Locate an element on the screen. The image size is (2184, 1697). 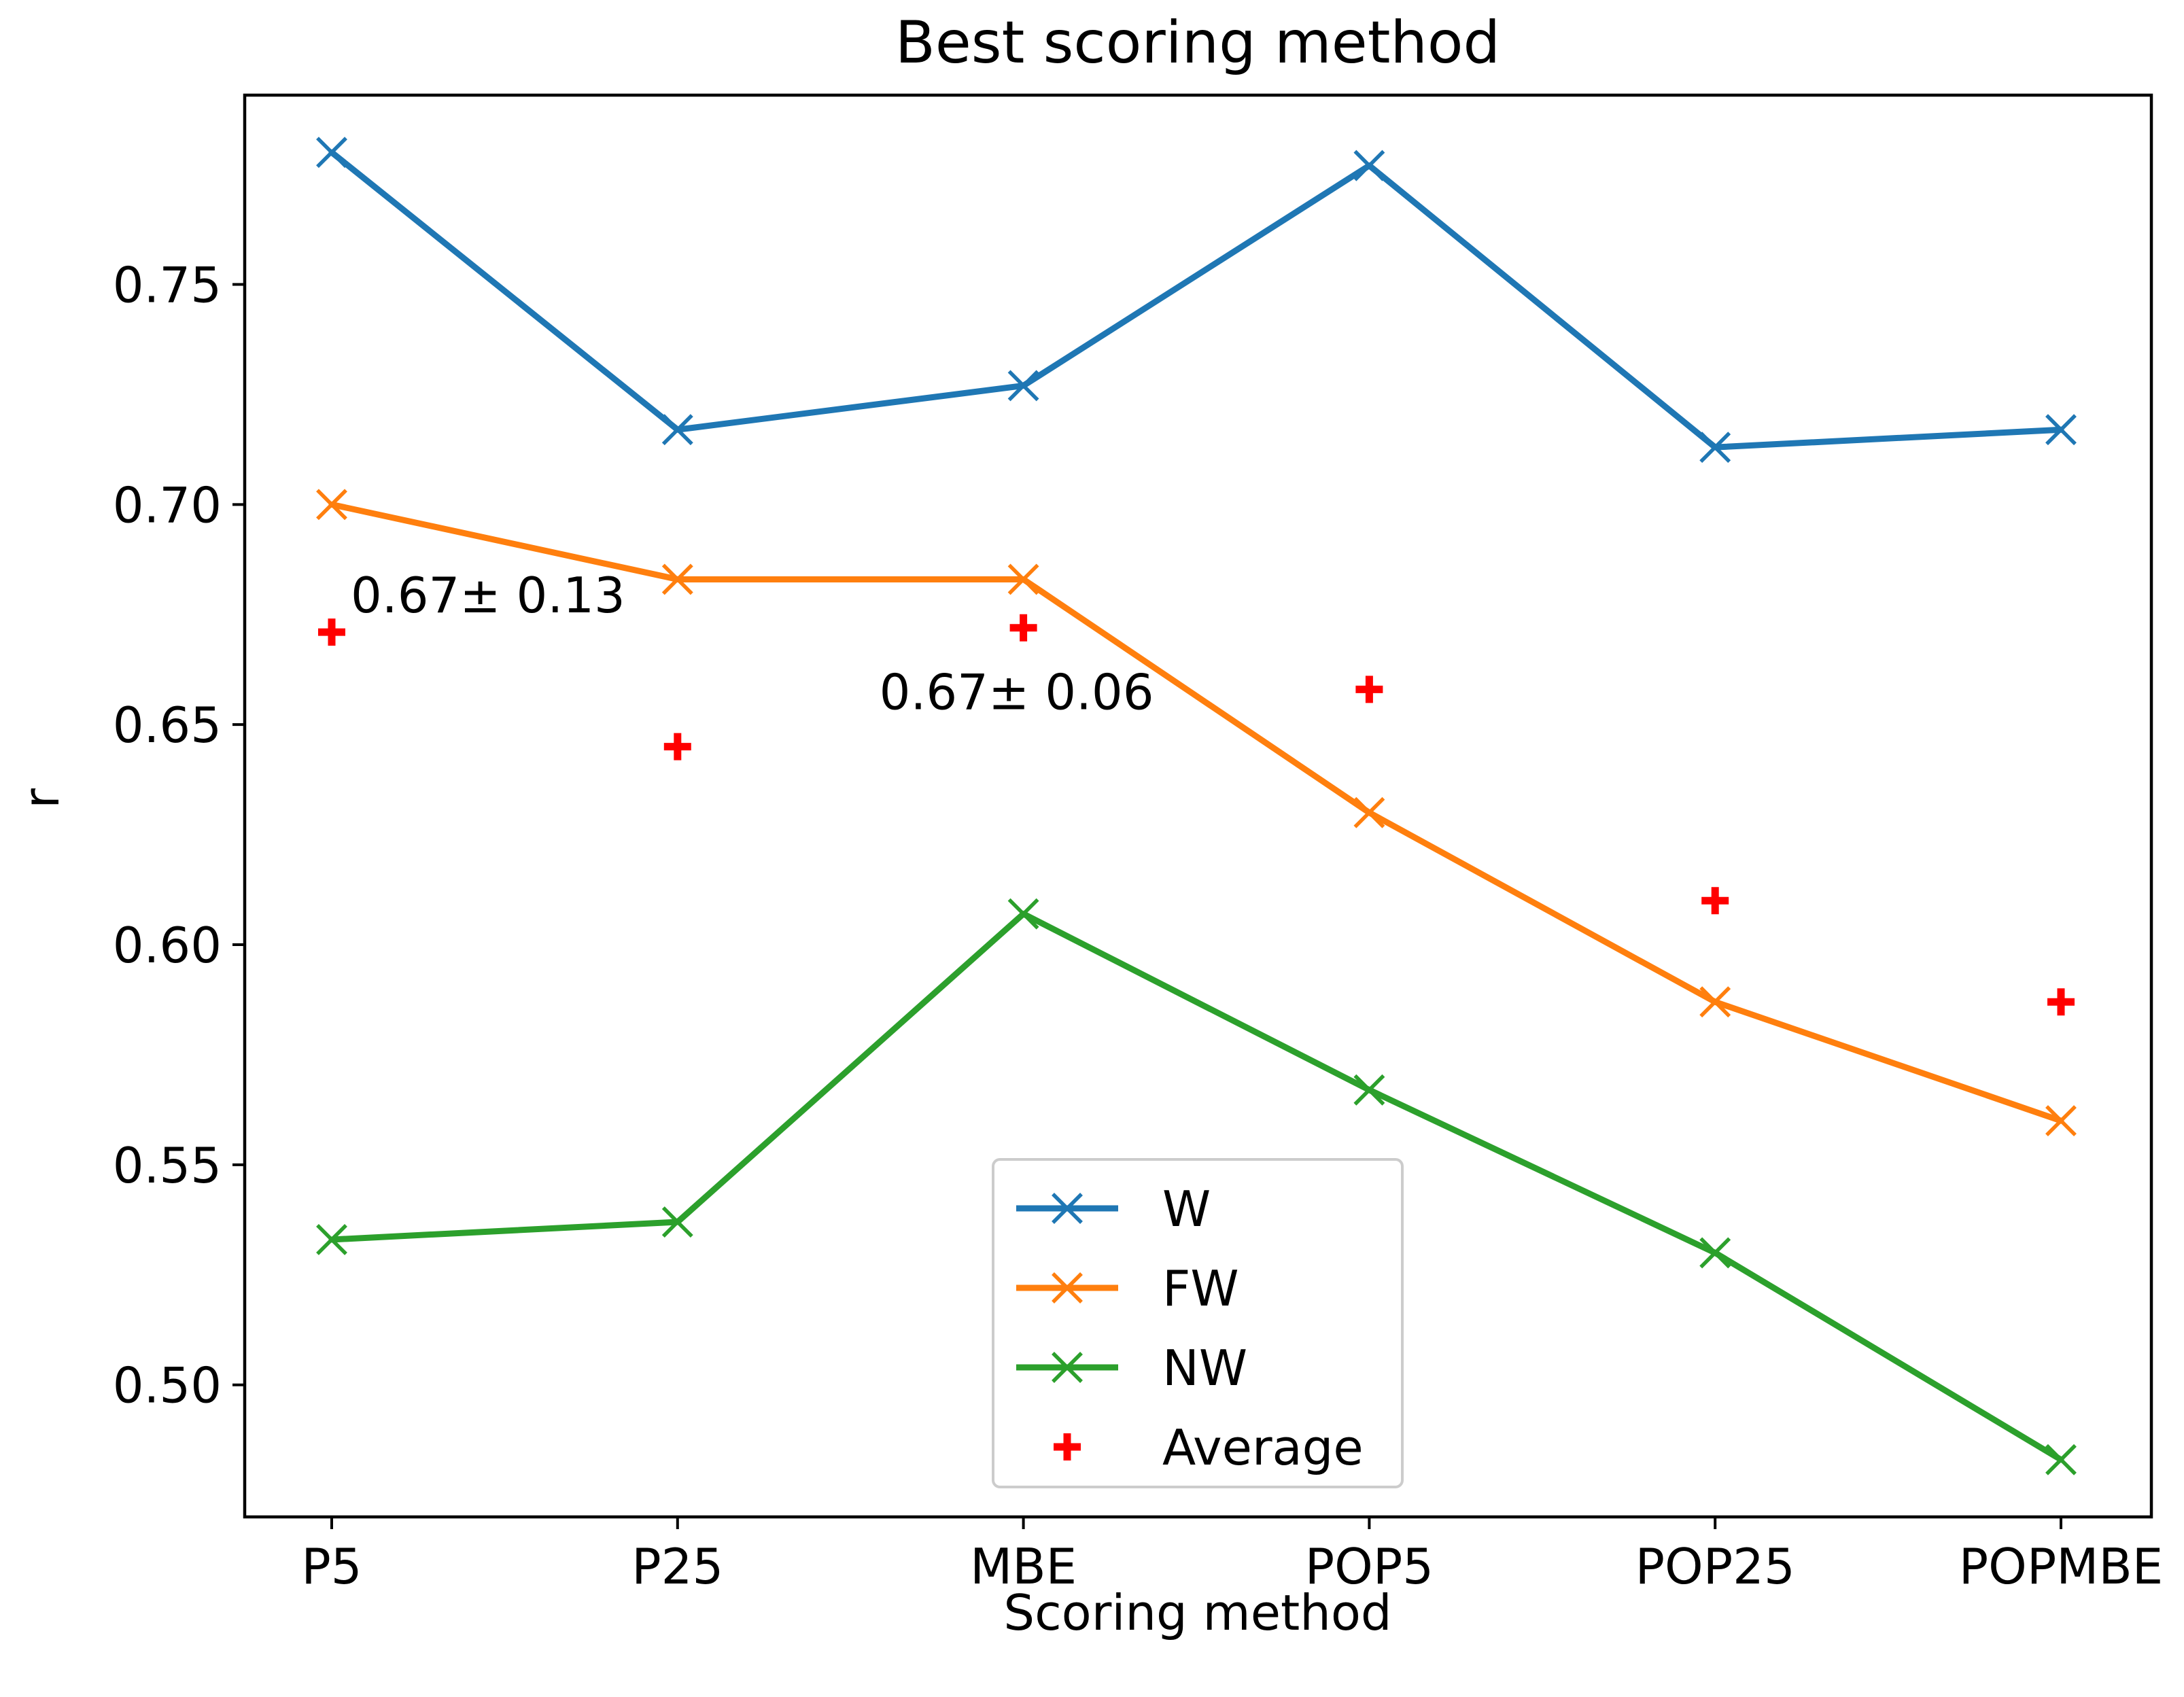
y-tick-label: 0.50 is located at coordinates (168, 1385).